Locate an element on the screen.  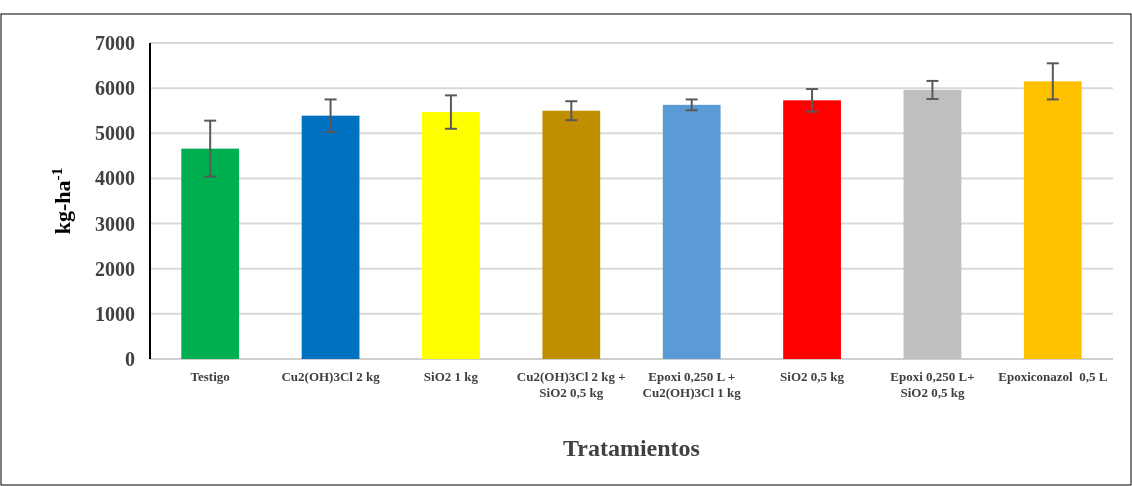
y-tick-label: 5000 is located at coordinates (115, 133).